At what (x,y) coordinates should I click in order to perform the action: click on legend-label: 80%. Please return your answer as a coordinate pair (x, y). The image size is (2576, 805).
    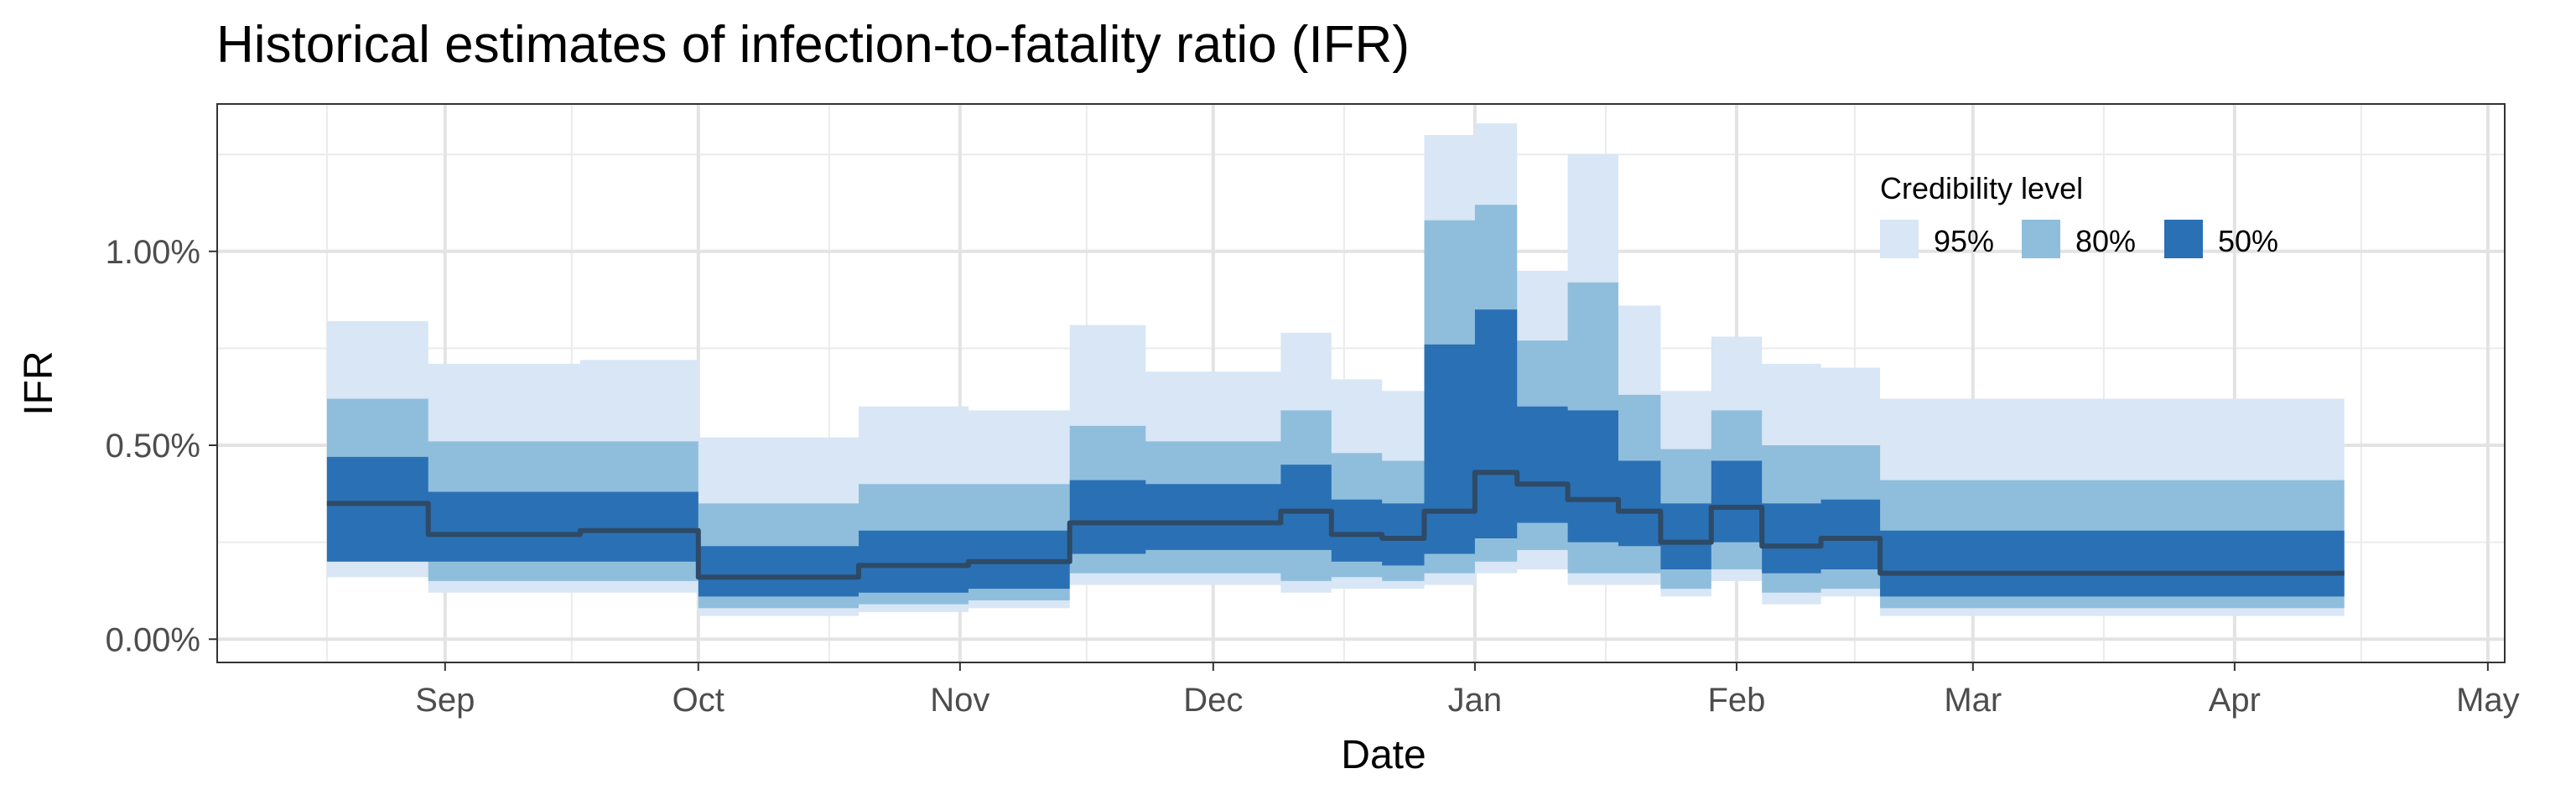
    Looking at the image, I should click on (2105, 241).